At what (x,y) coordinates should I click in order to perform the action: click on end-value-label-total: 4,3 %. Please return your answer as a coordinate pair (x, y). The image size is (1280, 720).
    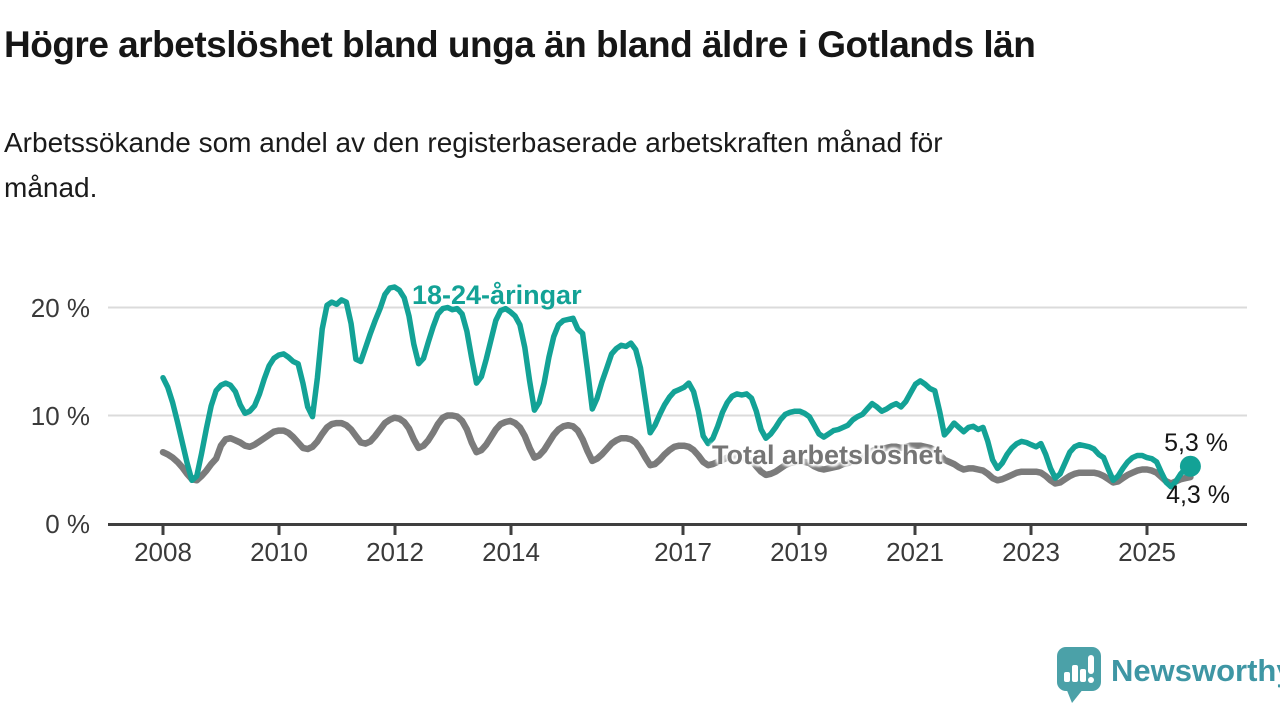
    Looking at the image, I should click on (1198, 495).